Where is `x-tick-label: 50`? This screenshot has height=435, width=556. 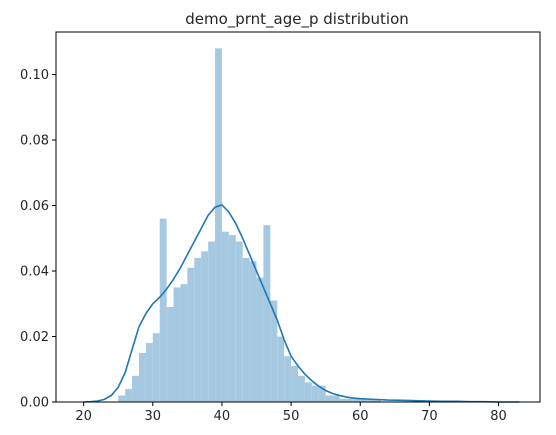
x-tick-label: 50 is located at coordinates (291, 416).